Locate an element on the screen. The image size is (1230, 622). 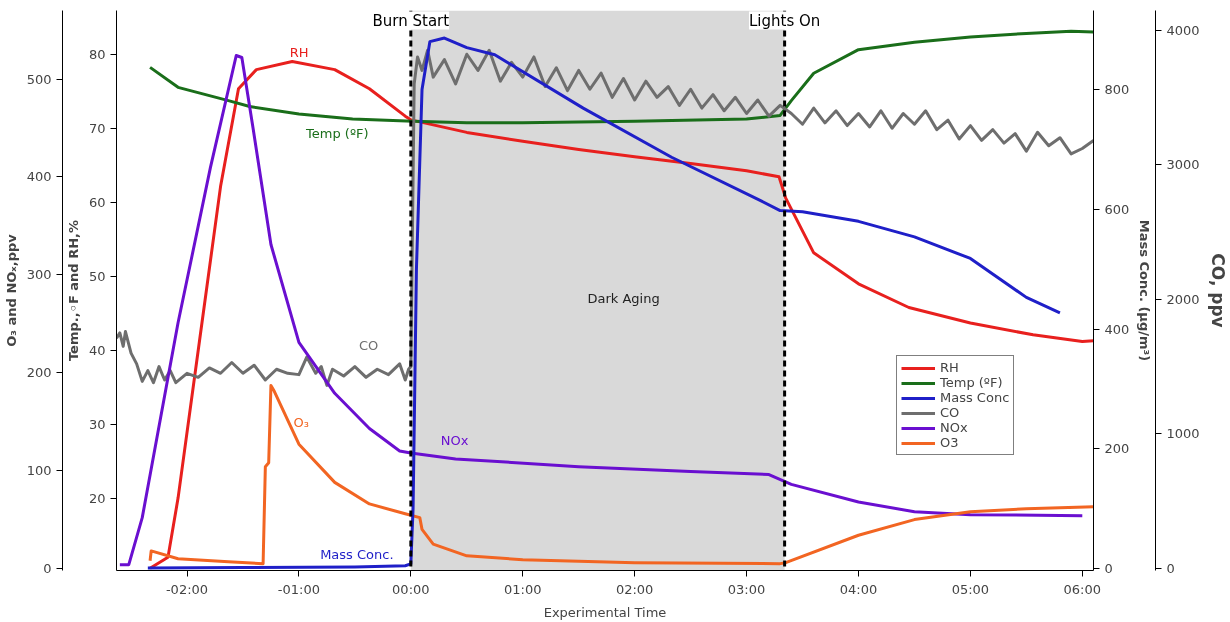
legend-label: Temp (ºF) is located at coordinates (971, 382).